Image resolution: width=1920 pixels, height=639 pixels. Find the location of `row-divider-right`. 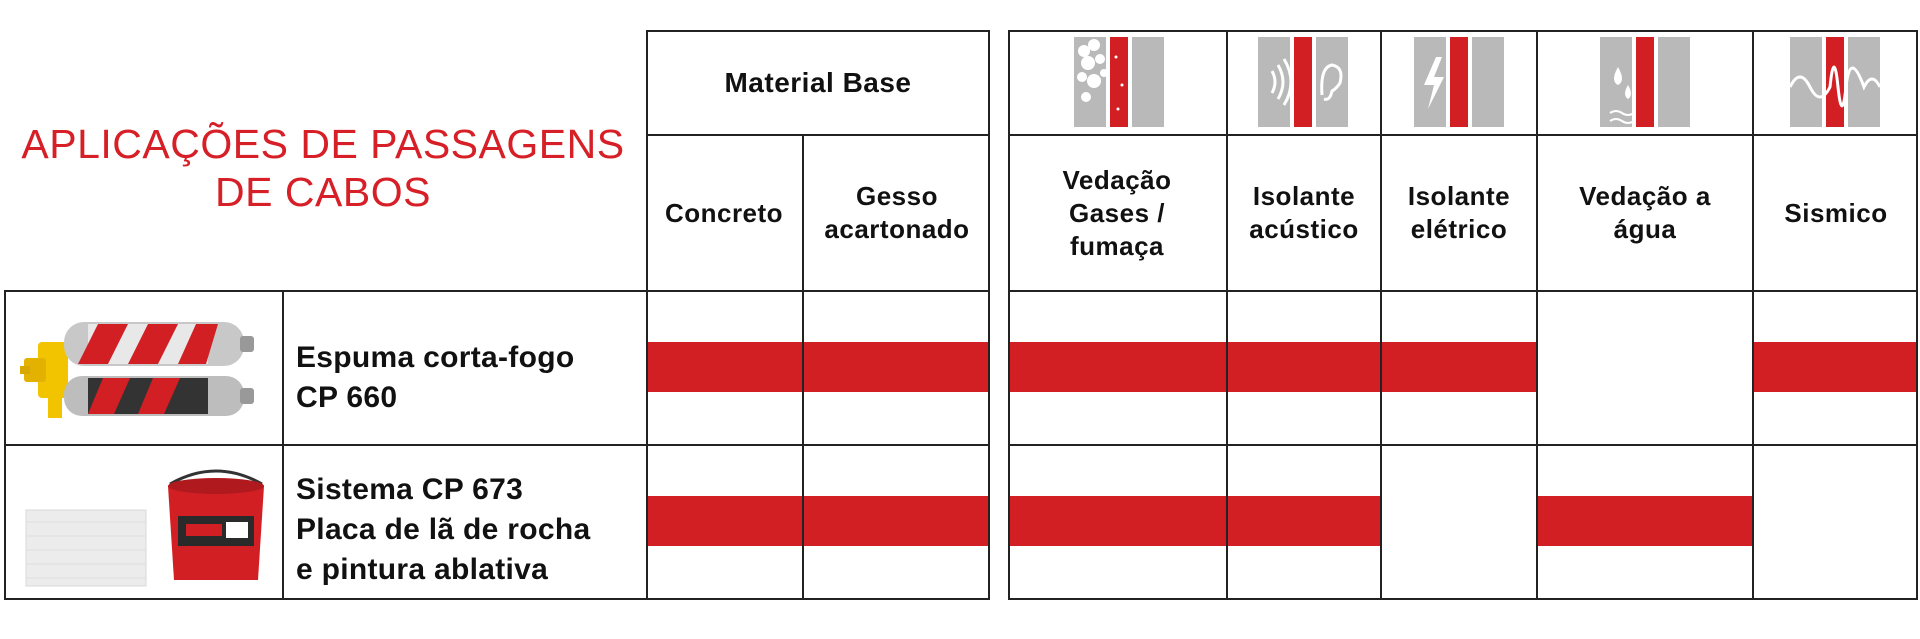

row-divider-right is located at coordinates (1463, 445).